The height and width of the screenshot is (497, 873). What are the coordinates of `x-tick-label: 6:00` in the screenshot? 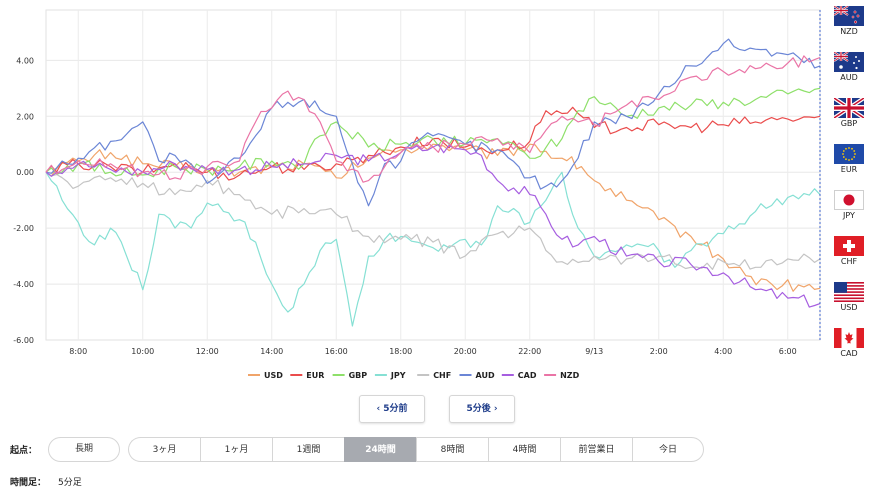 It's located at (788, 351).